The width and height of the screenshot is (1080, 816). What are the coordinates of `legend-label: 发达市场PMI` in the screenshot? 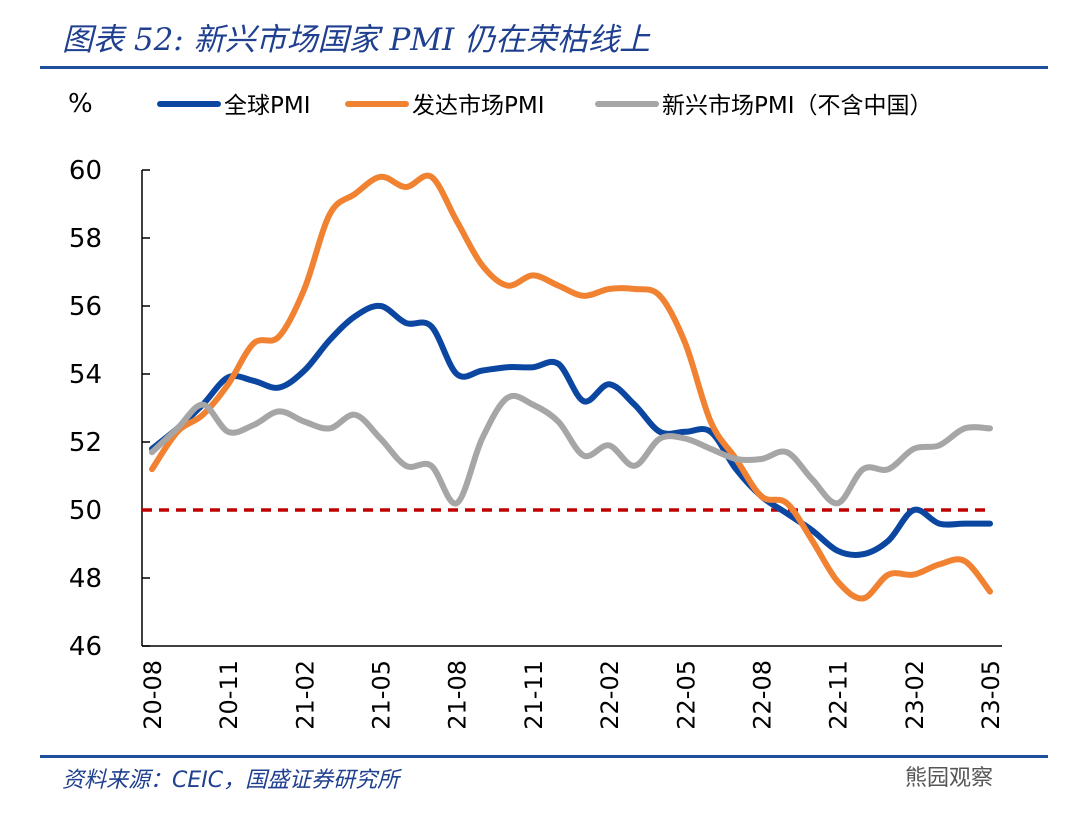 It's located at (478, 106).